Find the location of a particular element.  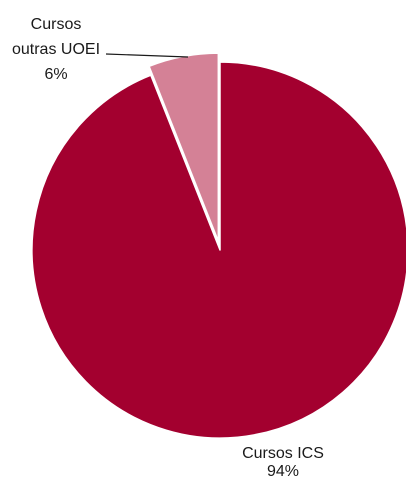

slice-label-cursos-ics: Cursos ICS 94% is located at coordinates (283, 462).